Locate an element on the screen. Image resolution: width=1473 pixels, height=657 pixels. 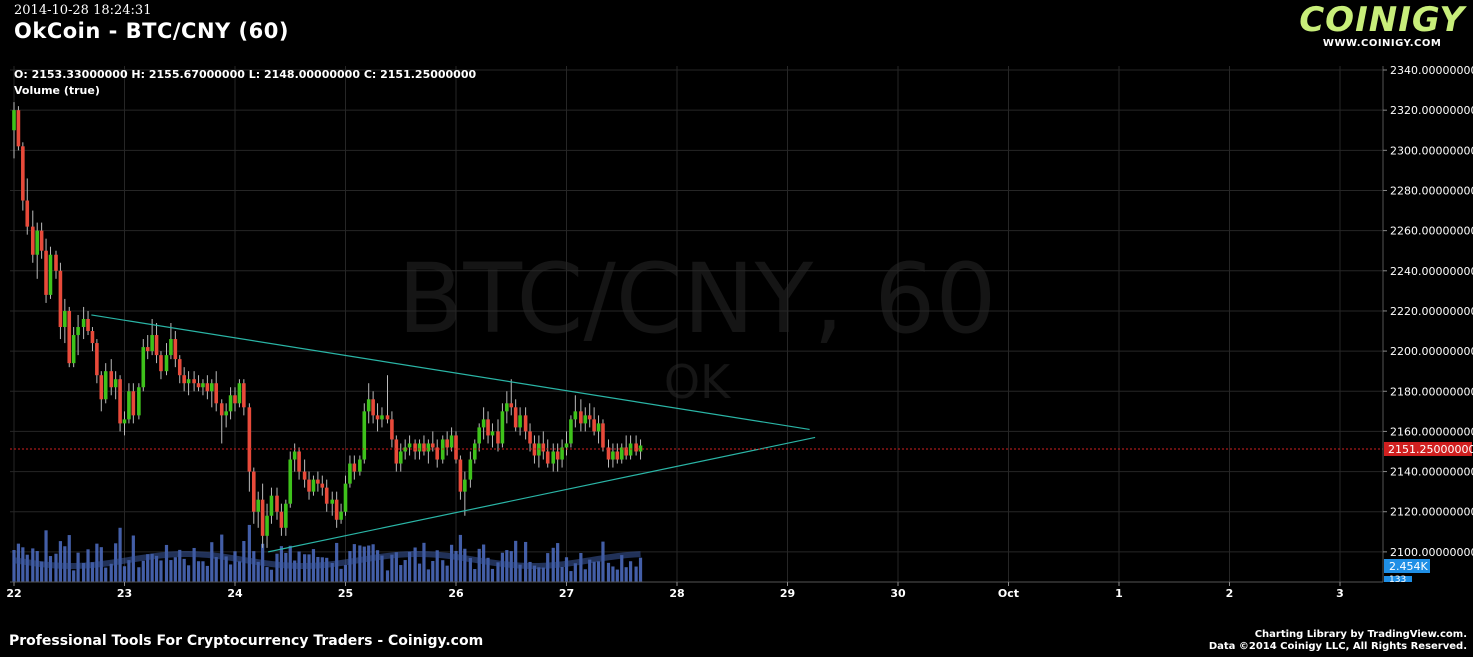
time-tick-label: Oct is located at coordinates (1008, 593).